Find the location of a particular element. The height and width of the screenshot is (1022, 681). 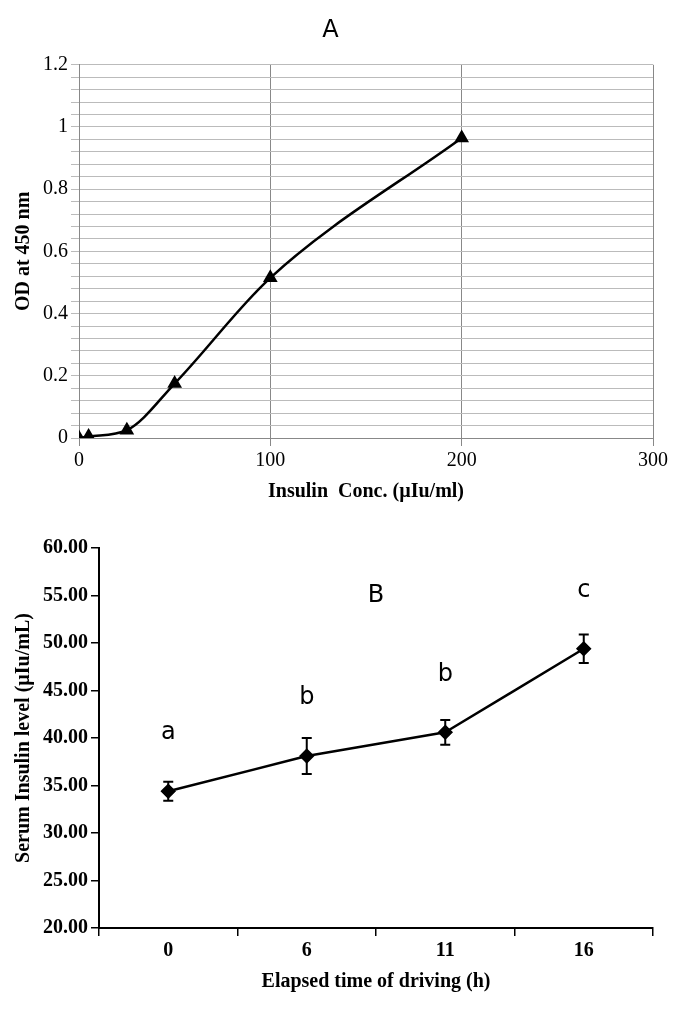

y-tick-label: 1 is located at coordinates (63, 125).